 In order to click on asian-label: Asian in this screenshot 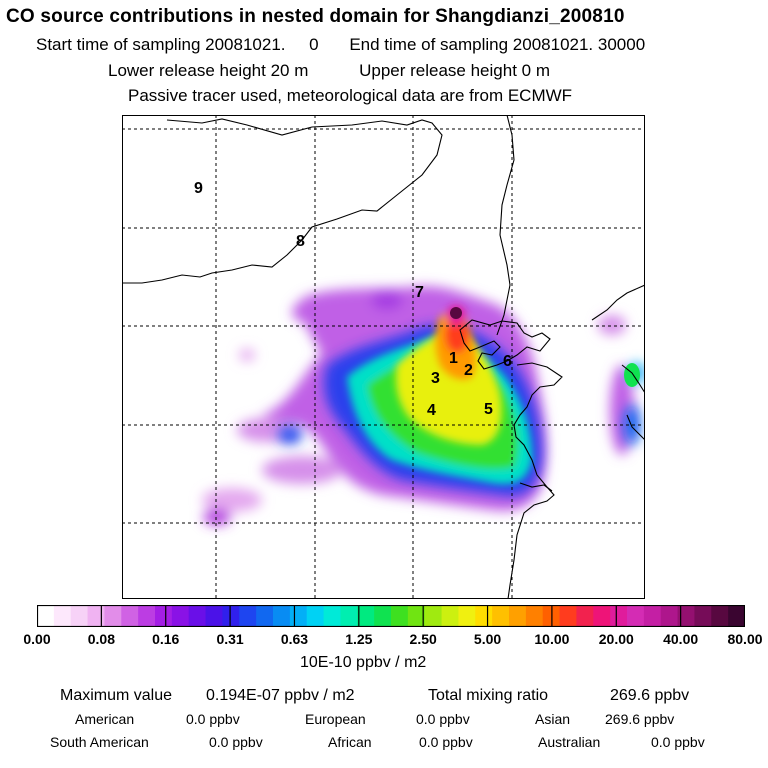, I will do `click(553, 719)`.